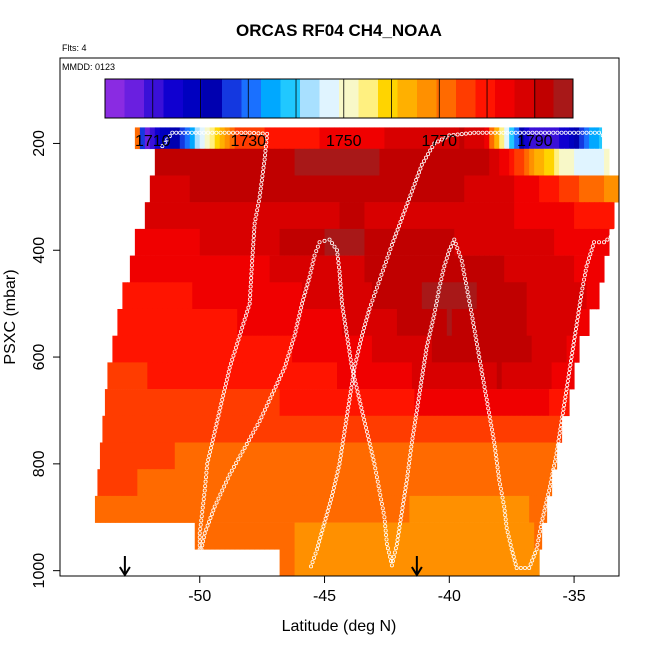 This screenshot has height=650, width=650. What do you see at coordinates (251, 98) in the screenshot?
I see `colorbar-swatch` at bounding box center [251, 98].